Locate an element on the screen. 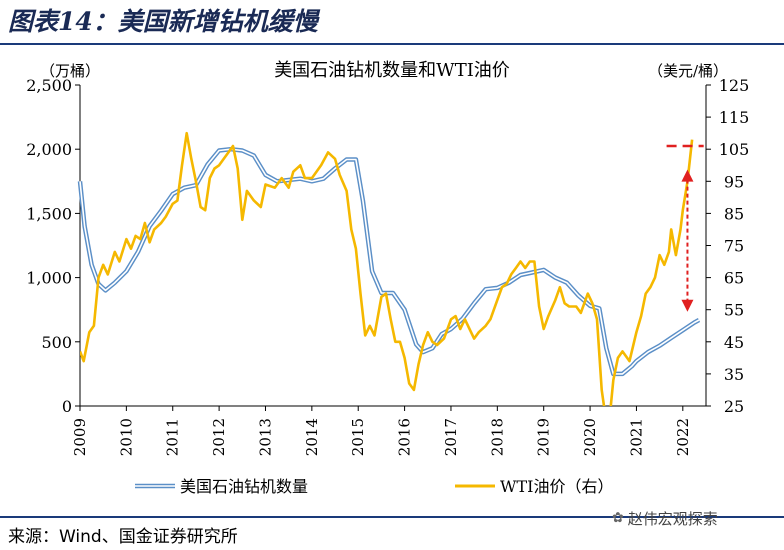  x-tick-label: 2021 is located at coordinates (636, 437).